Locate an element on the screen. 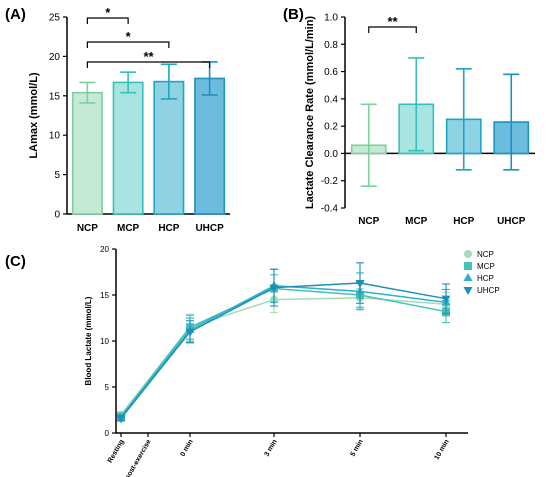 This screenshot has height=477, width=550. y-tick-label: -0.2 is located at coordinates (330, 181).